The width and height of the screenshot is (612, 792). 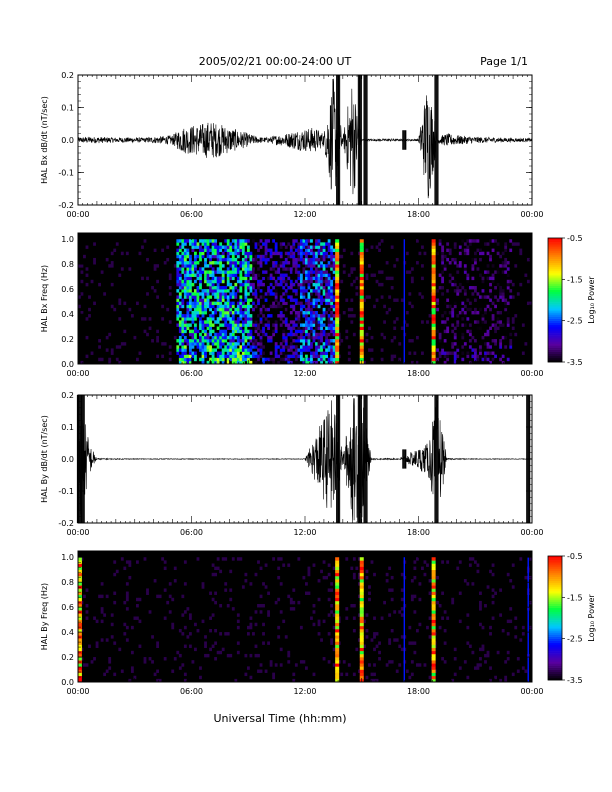 What do you see at coordinates (275, 61) in the screenshot?
I see `figure-title: 2005/02/21 00:00-24:00 UT` at bounding box center [275, 61].